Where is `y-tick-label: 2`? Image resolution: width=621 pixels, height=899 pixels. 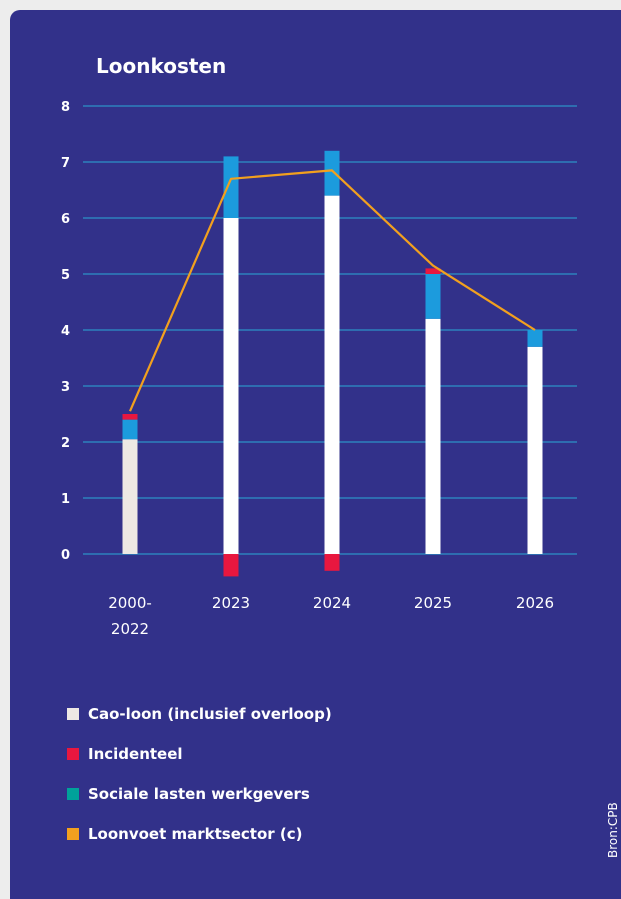 y-tick-label: 2 is located at coordinates (65, 443).